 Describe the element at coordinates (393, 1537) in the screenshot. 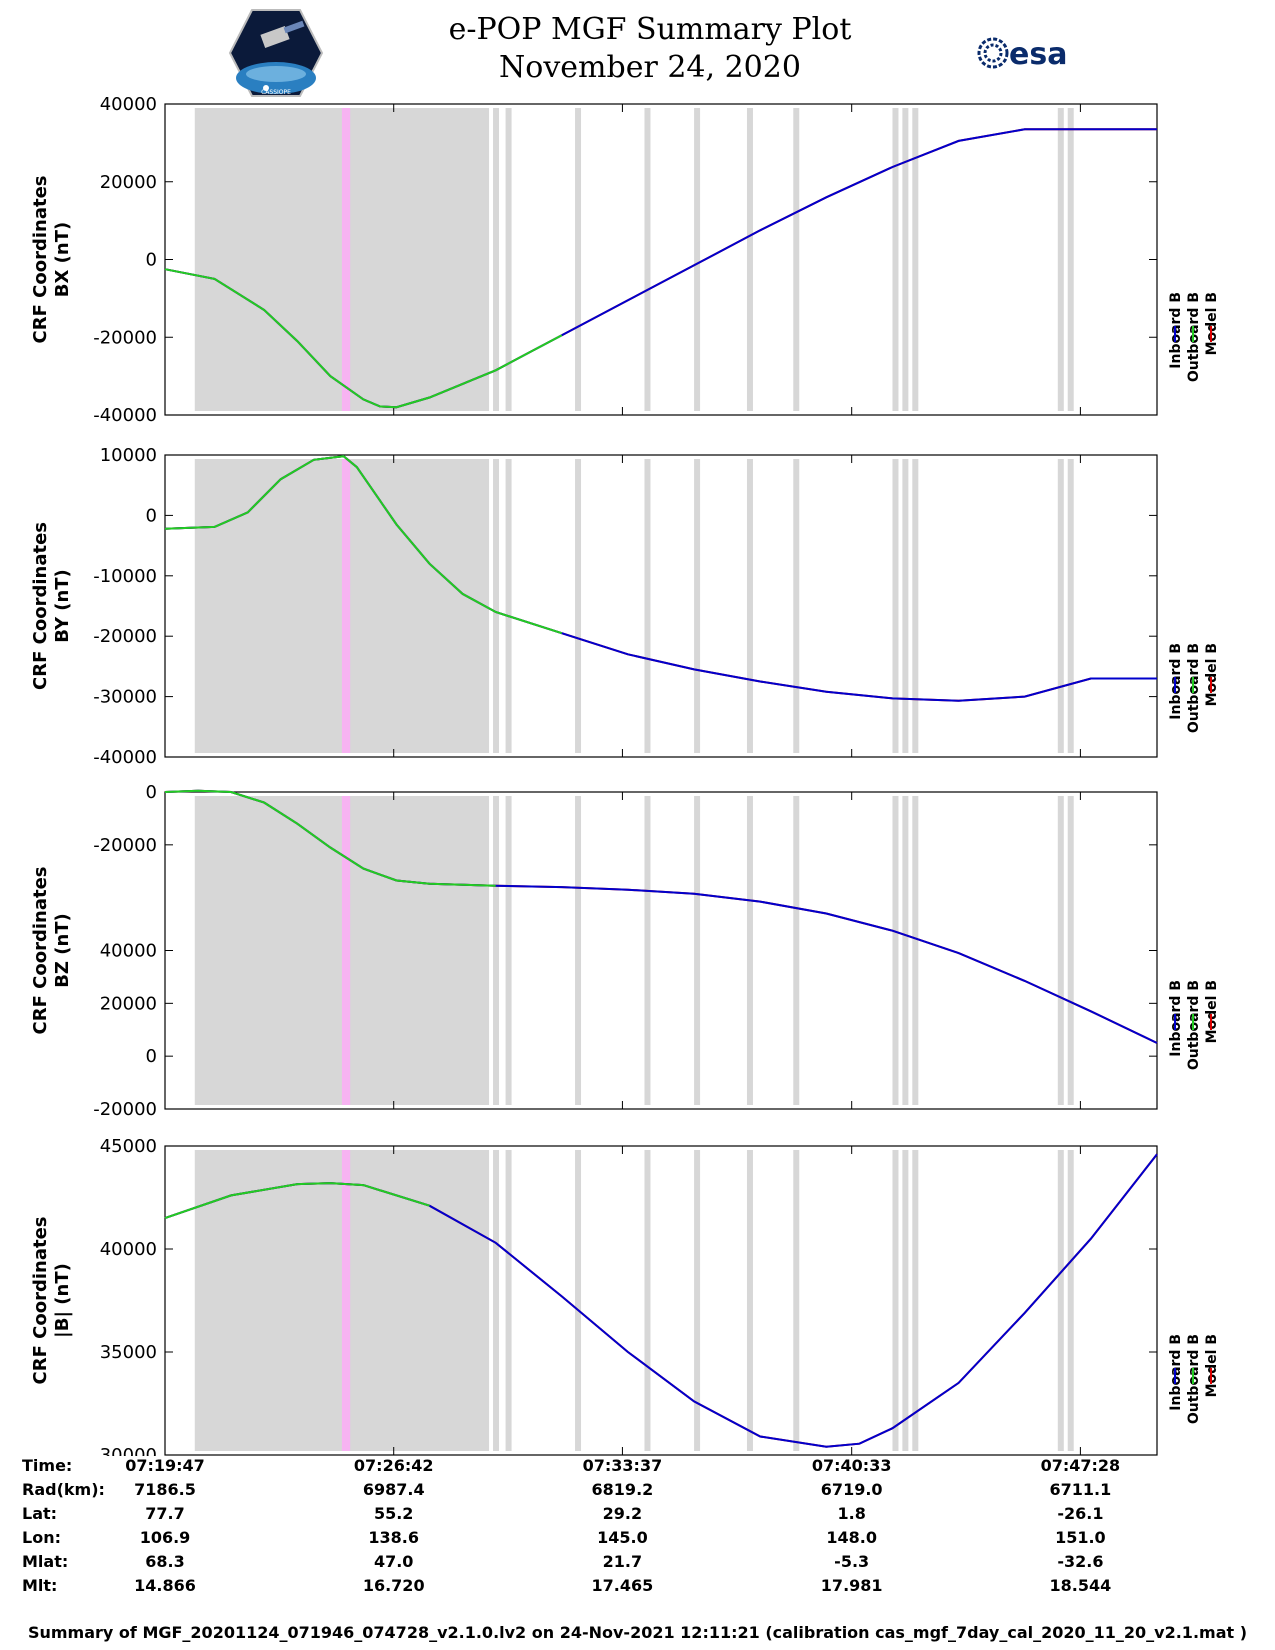

I see `info-cell: 138.6` at that location.